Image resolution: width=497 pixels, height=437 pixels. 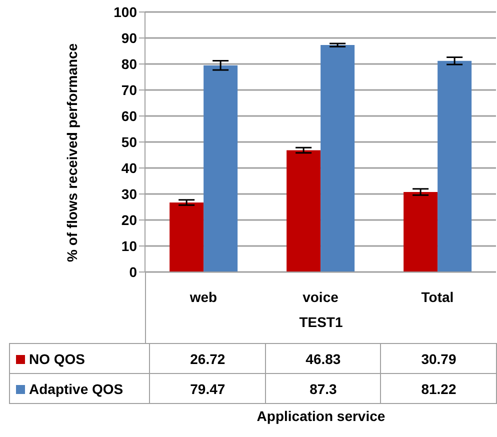 I want to click on legend-label: Adaptive QOS, so click(x=80, y=389).